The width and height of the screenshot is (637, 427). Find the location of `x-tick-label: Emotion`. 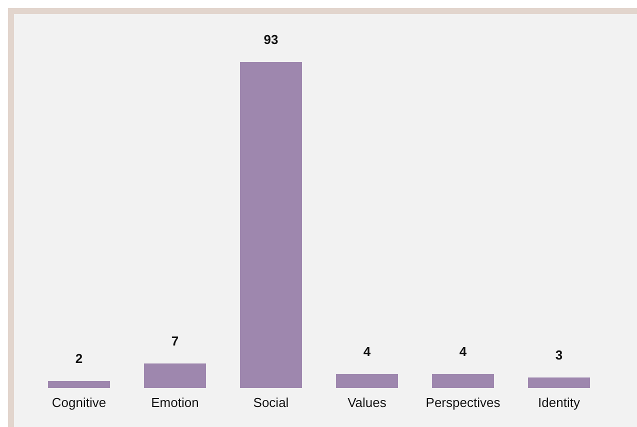

x-tick-label: Emotion is located at coordinates (175, 402).